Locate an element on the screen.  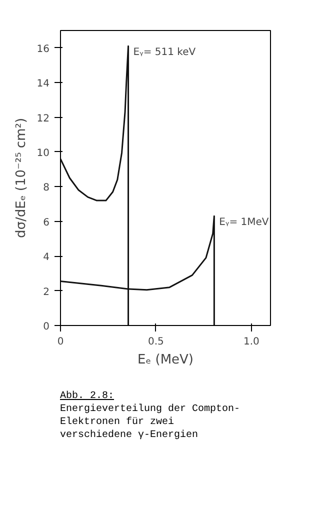
x-tick-label: 0 is located at coordinates (60, 342).